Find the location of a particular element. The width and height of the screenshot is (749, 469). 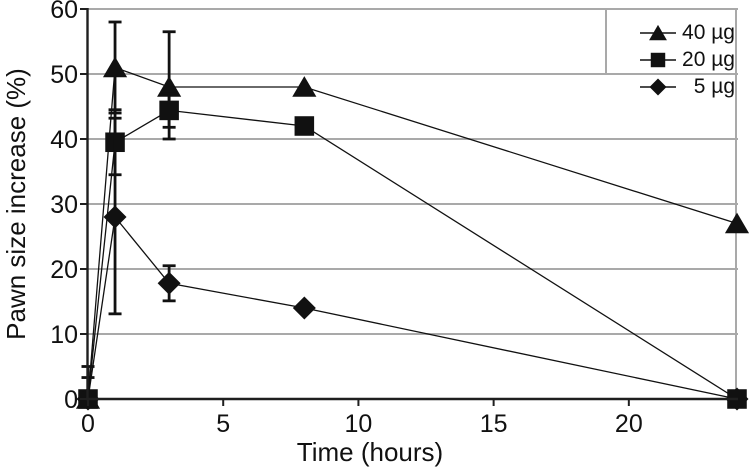

y-tick-label-10: 10 is located at coordinates (64, 335).